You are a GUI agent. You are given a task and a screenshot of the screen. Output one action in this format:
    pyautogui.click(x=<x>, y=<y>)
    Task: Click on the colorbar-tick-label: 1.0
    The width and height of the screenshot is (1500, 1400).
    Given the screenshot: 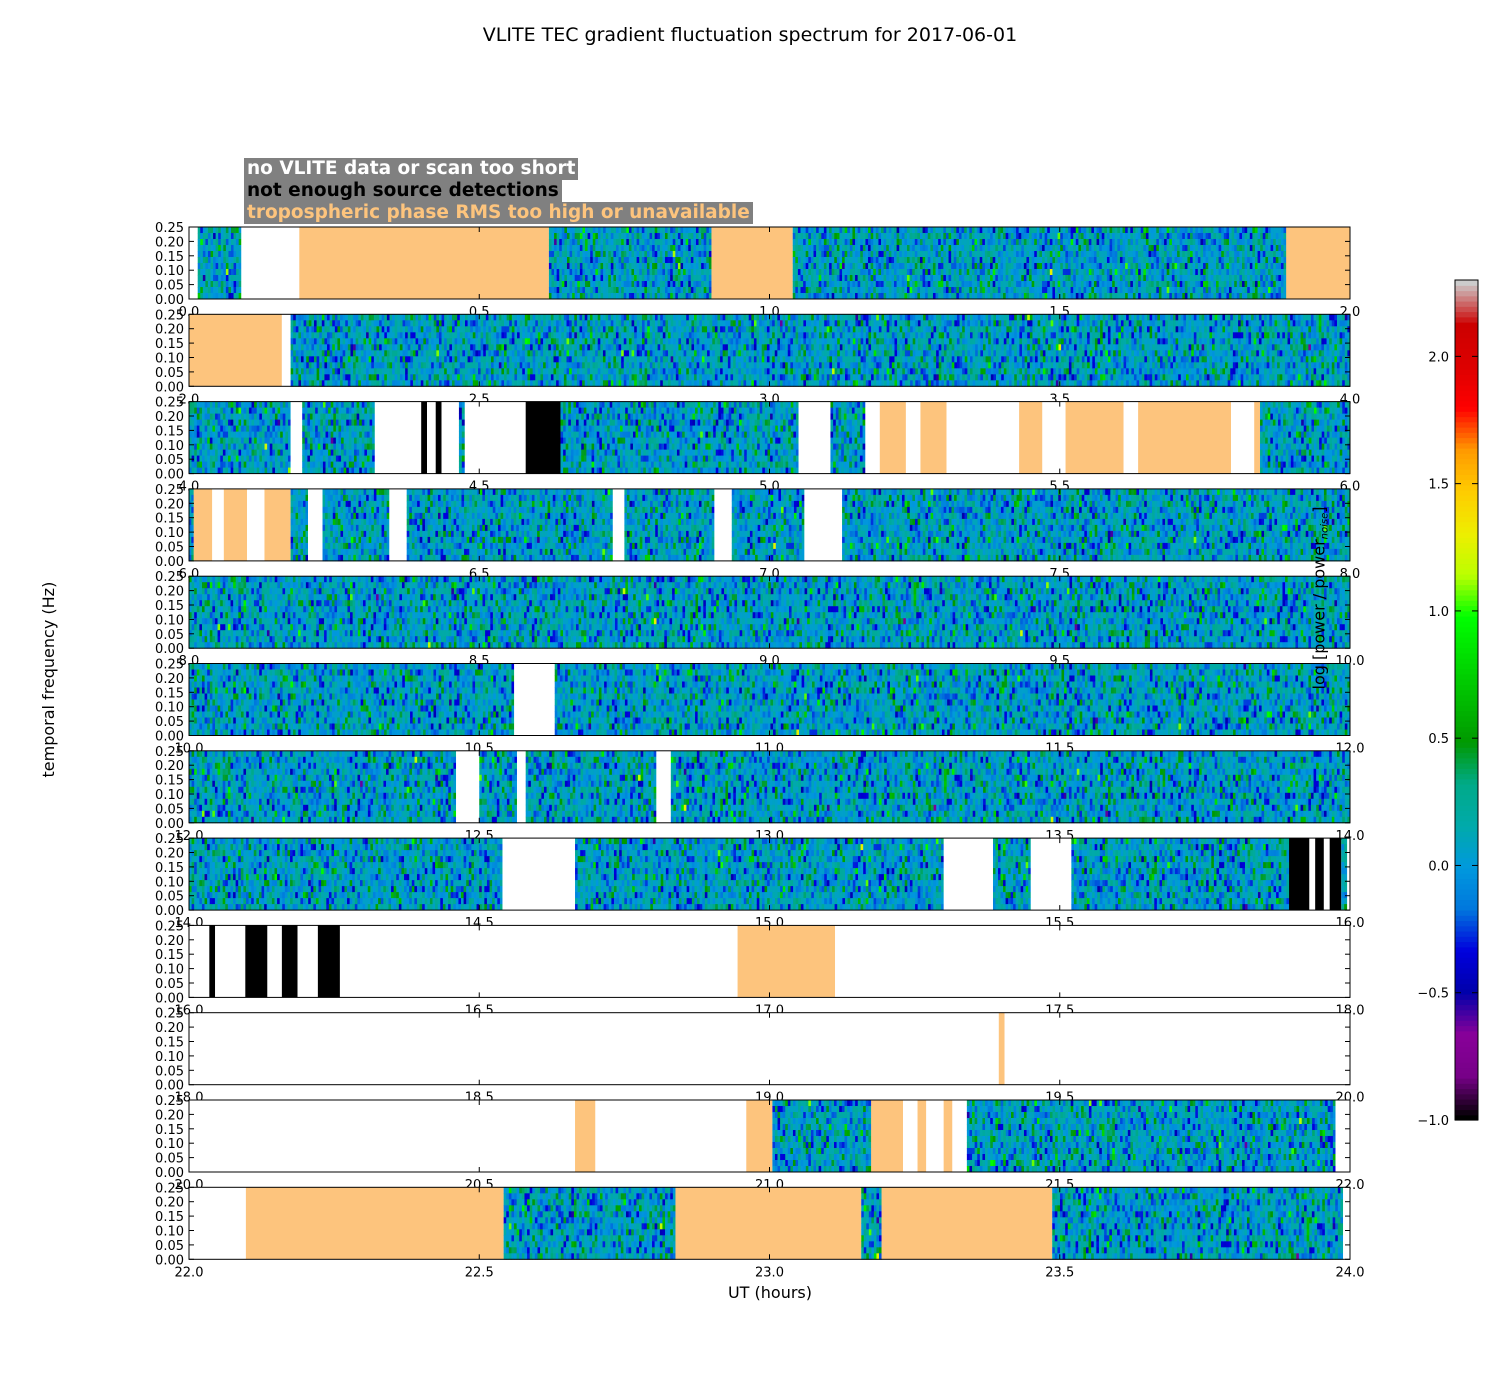 What is the action you would take?
    pyautogui.click(x=1438, y=612)
    